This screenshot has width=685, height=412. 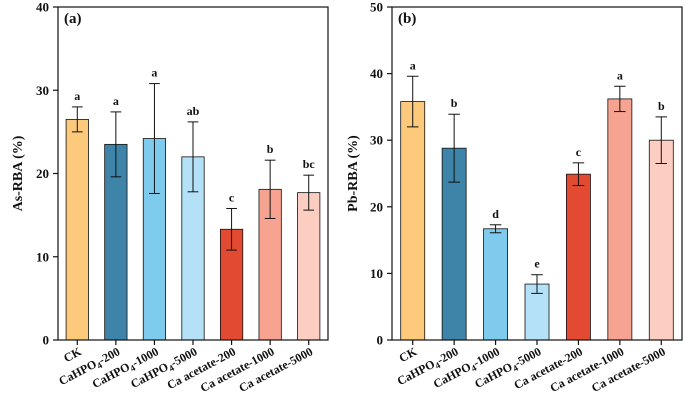 I want to click on panel-label: (b), so click(x=407, y=19).